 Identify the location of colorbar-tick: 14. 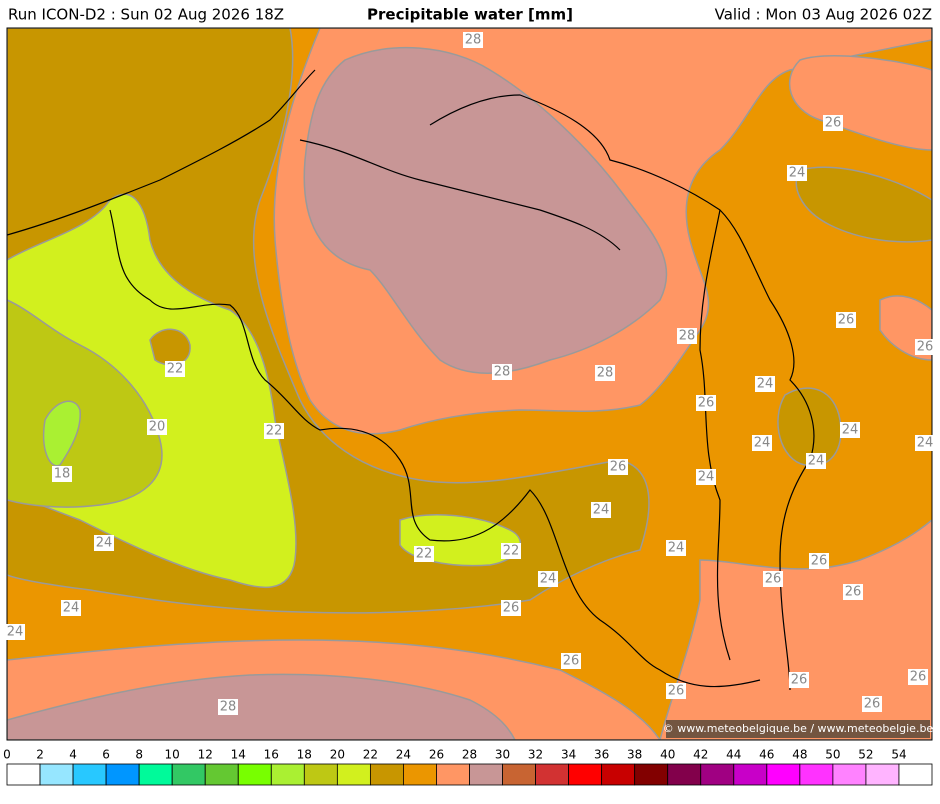
(238, 755).